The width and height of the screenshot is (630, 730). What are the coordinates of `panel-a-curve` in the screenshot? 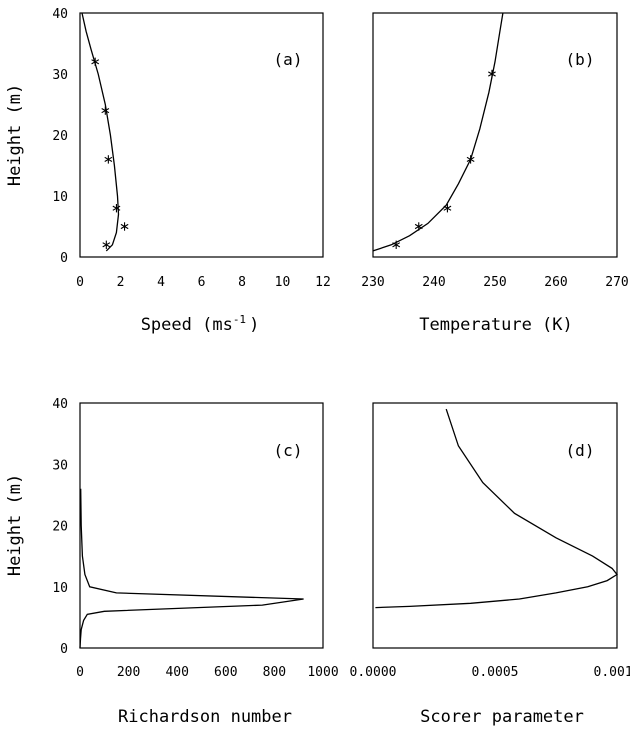 It's located at (100, 132).